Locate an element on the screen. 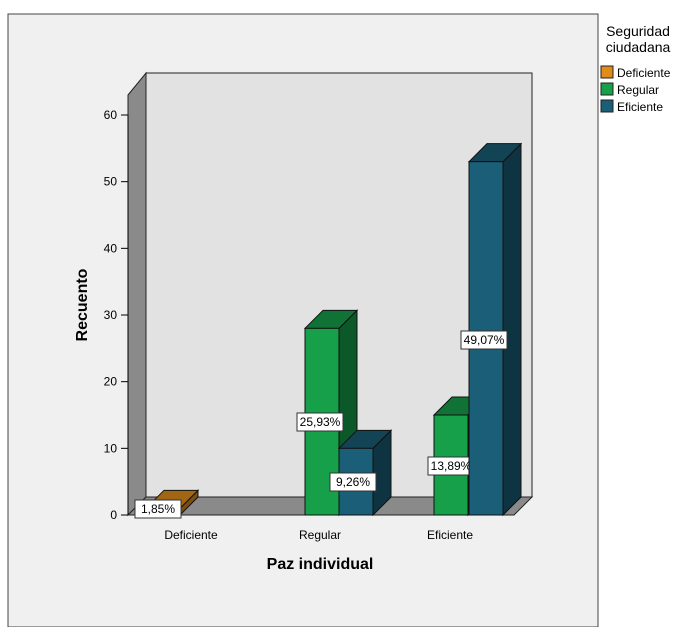  legend-title-line-1: Seguridad is located at coordinates (638, 31).